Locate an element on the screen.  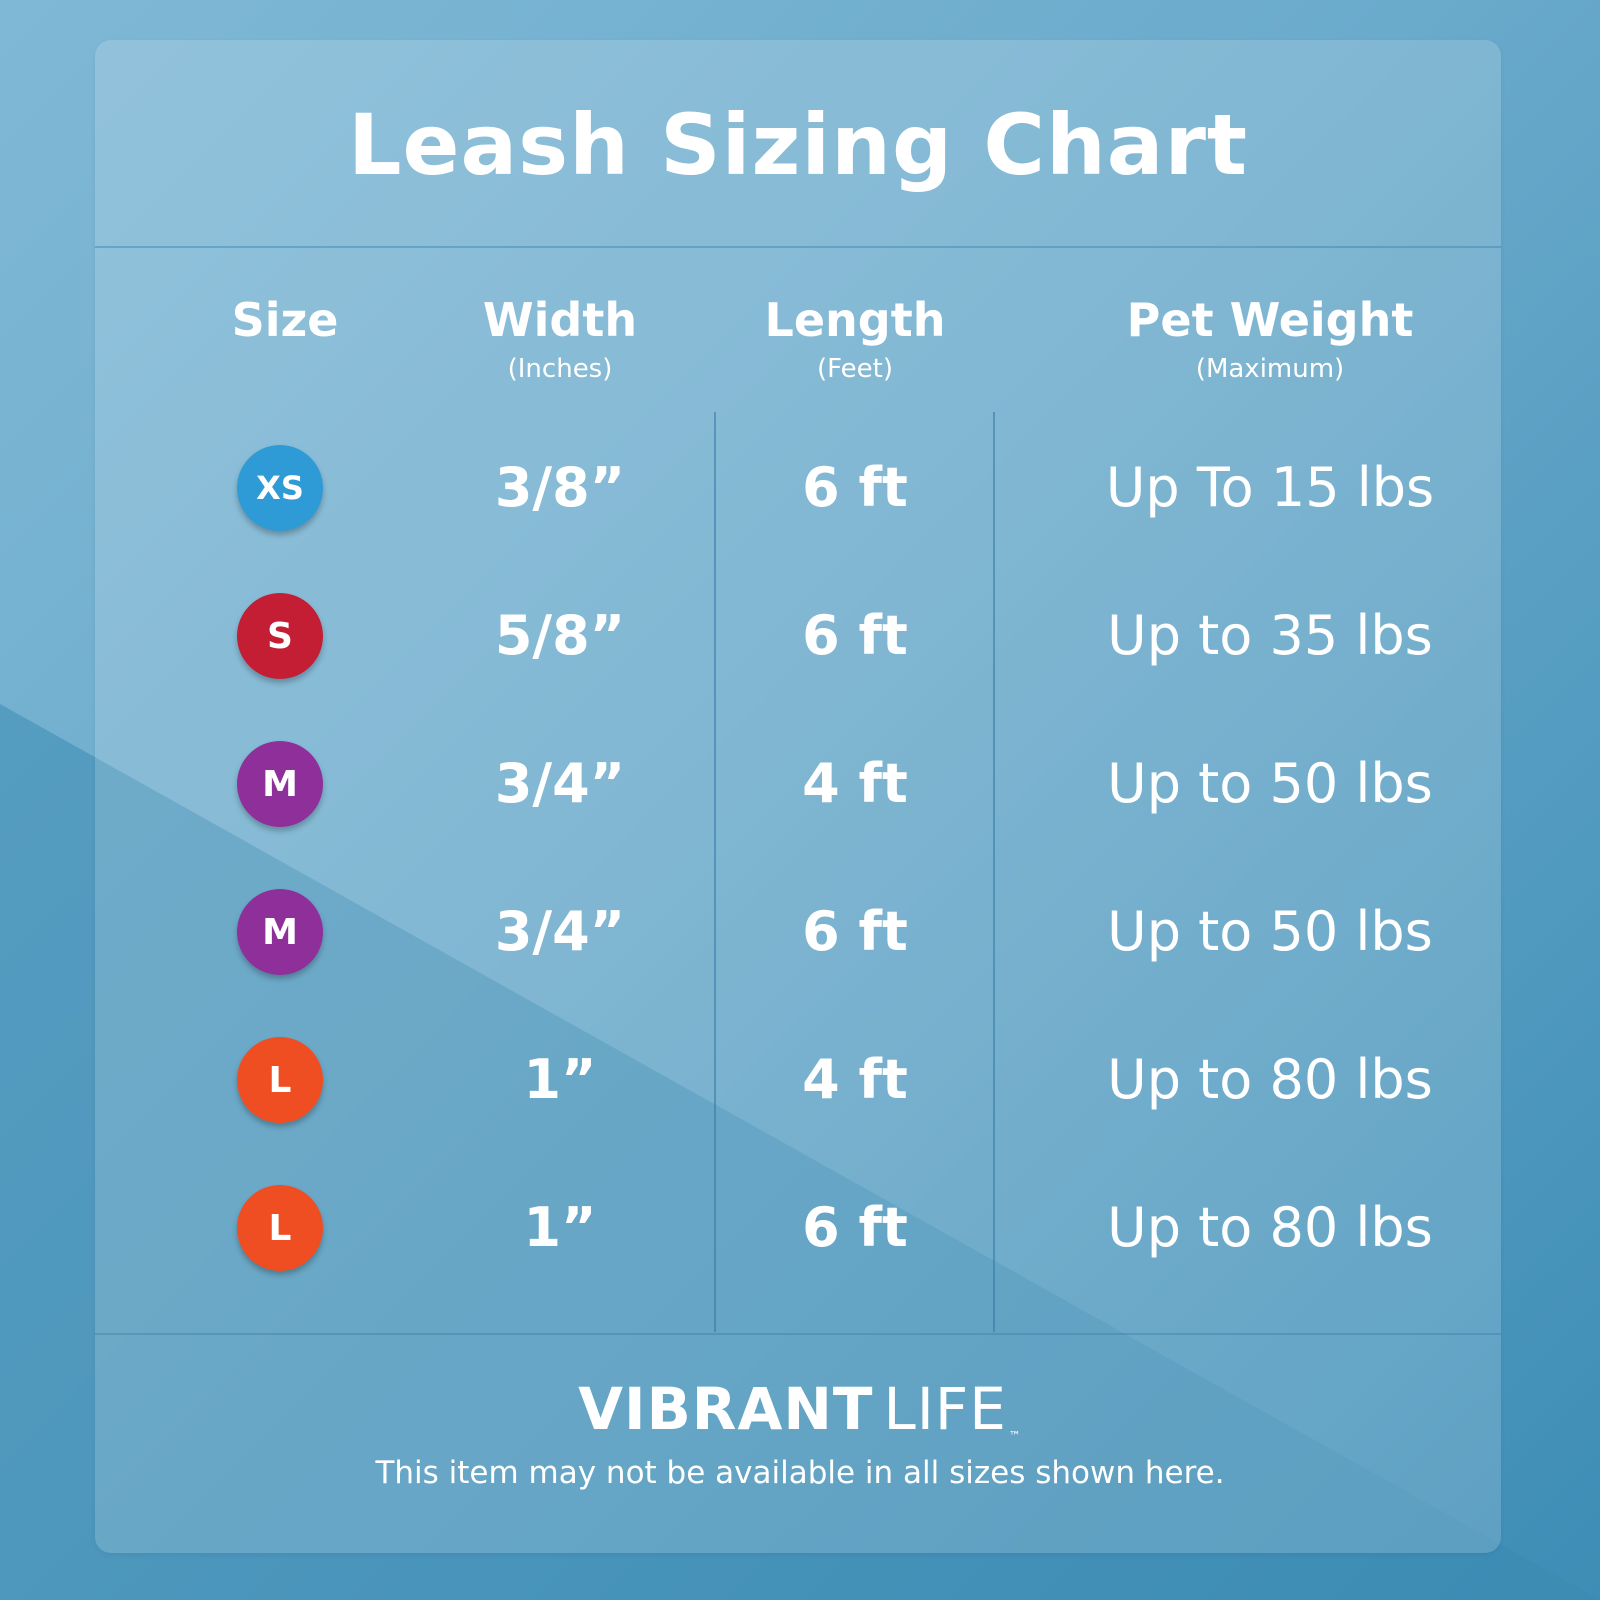
header-weight-unit: (Maximum) is located at coordinates (1270, 369).